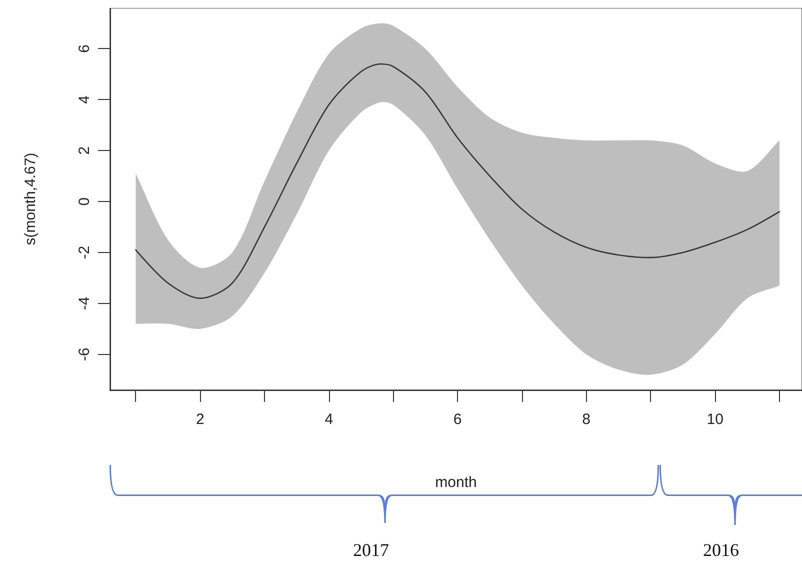 This screenshot has width=802, height=567. What do you see at coordinates (200, 419) in the screenshot?
I see `x-tick-label: 2` at bounding box center [200, 419].